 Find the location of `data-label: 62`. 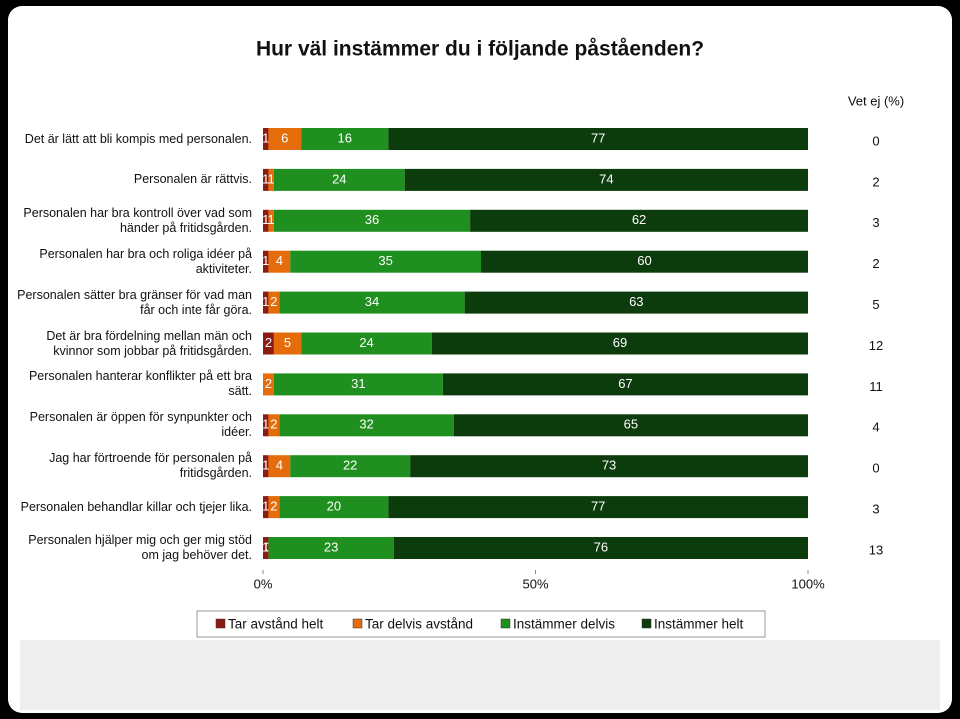

data-label: 62 is located at coordinates (639, 219).